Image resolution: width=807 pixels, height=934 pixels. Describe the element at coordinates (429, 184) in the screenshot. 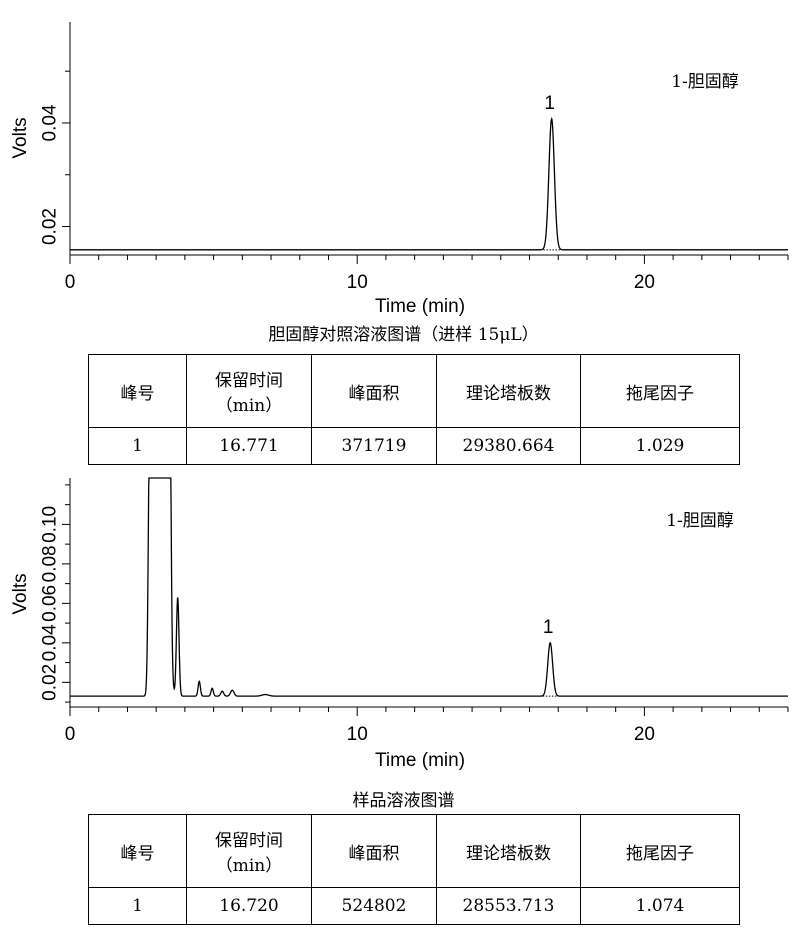

I see `chromatogram-trace` at that location.